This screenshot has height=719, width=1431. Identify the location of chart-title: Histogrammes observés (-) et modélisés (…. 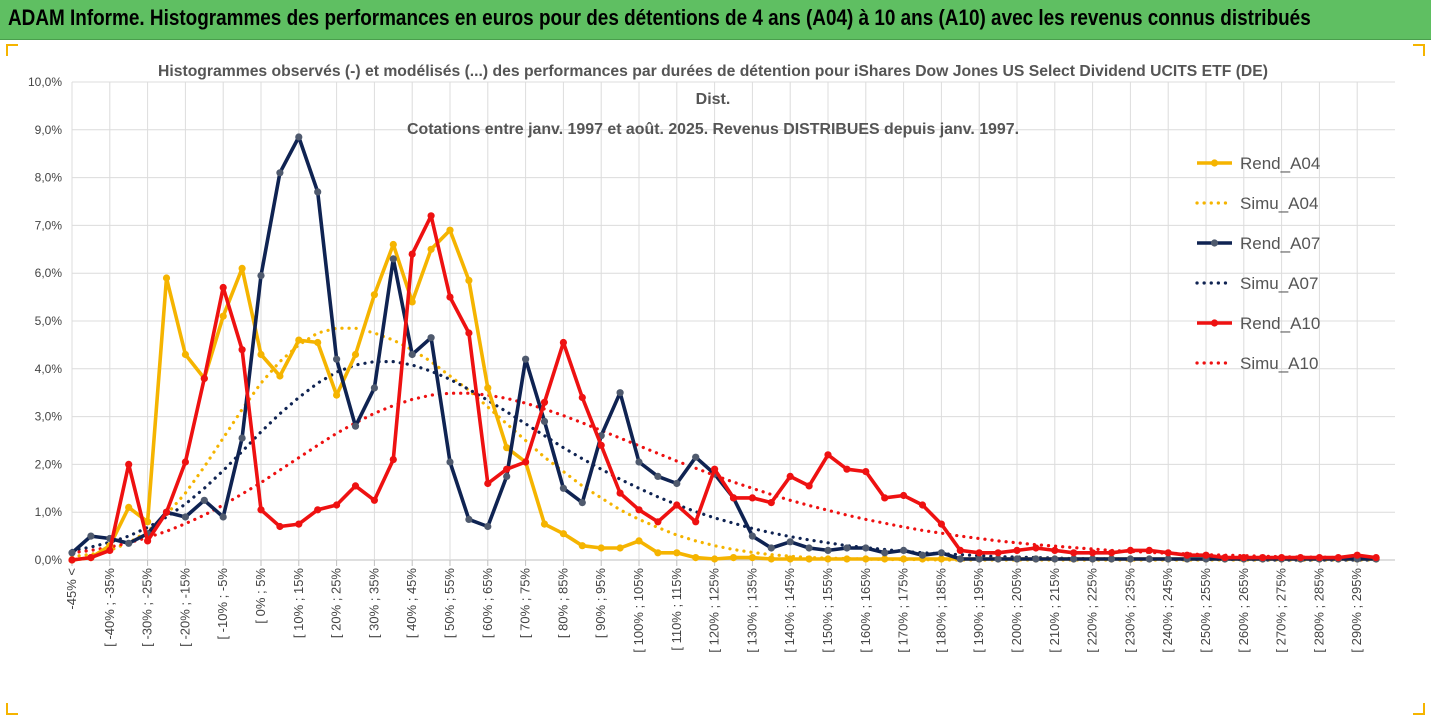
(713, 100).